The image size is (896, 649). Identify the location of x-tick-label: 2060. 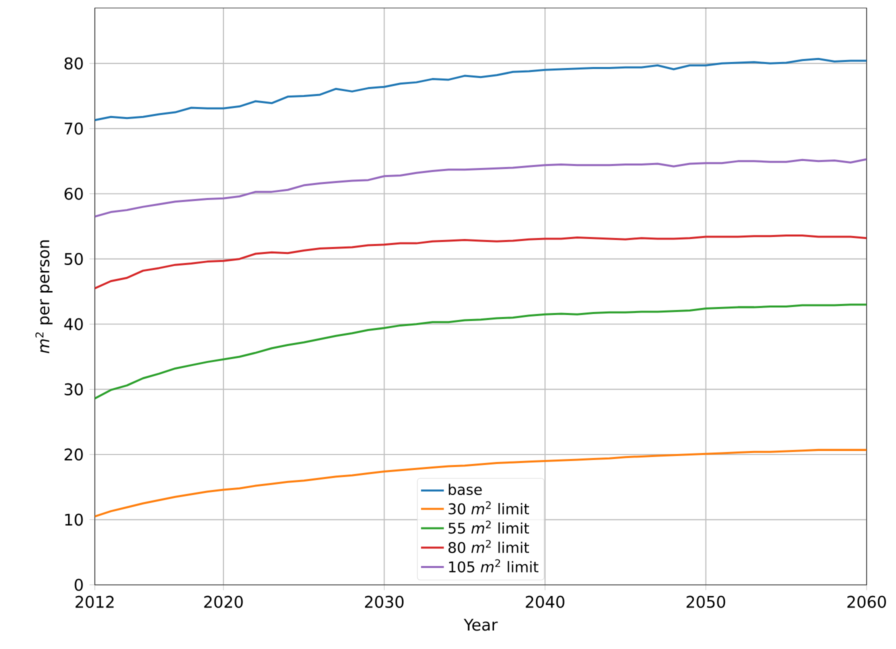
(866, 602).